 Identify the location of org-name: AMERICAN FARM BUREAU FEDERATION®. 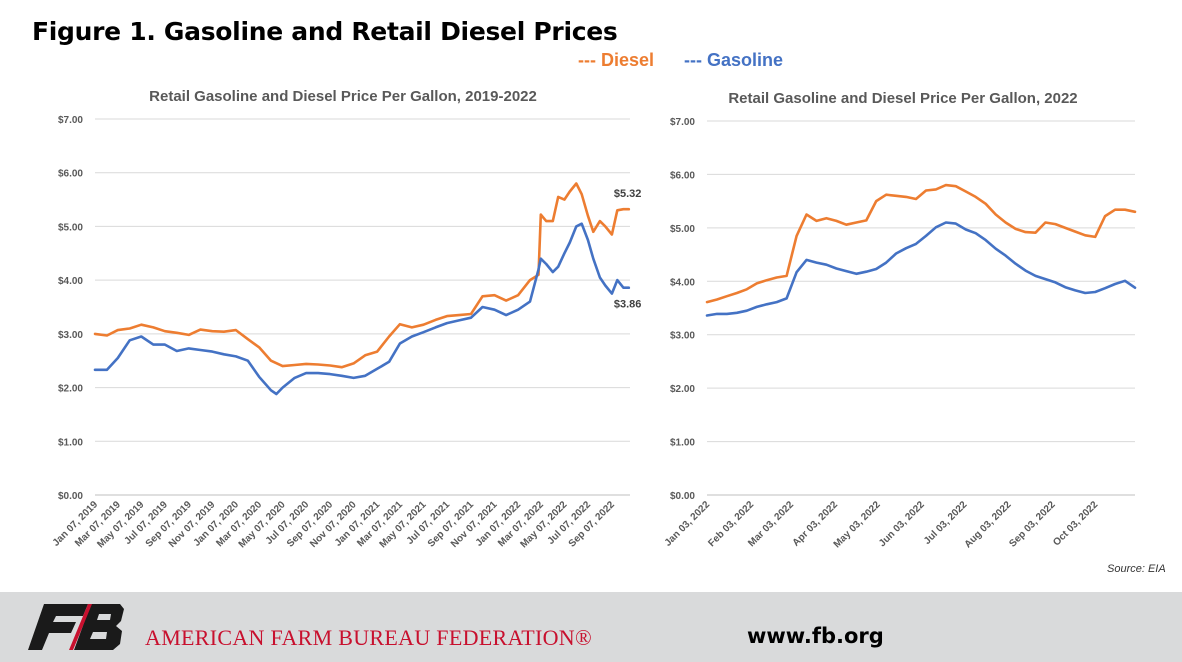
(368, 637).